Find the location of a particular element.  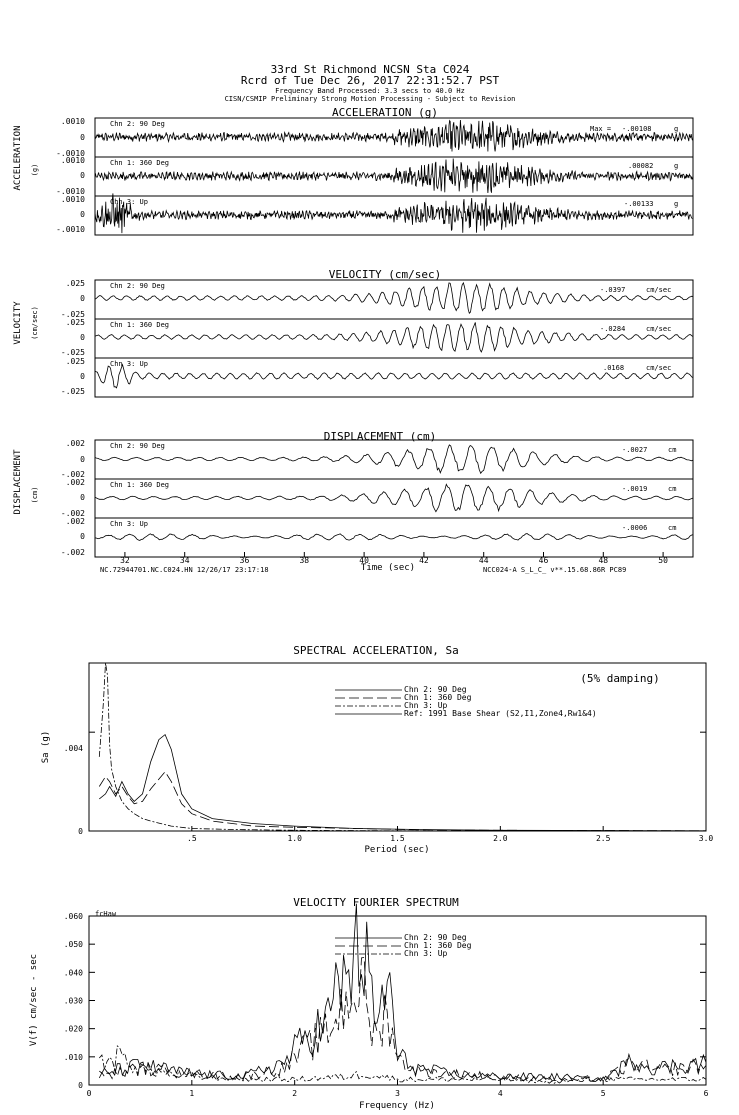

vel-chn1-label: Chn 1: 360 Deg is located at coordinates (139, 325).